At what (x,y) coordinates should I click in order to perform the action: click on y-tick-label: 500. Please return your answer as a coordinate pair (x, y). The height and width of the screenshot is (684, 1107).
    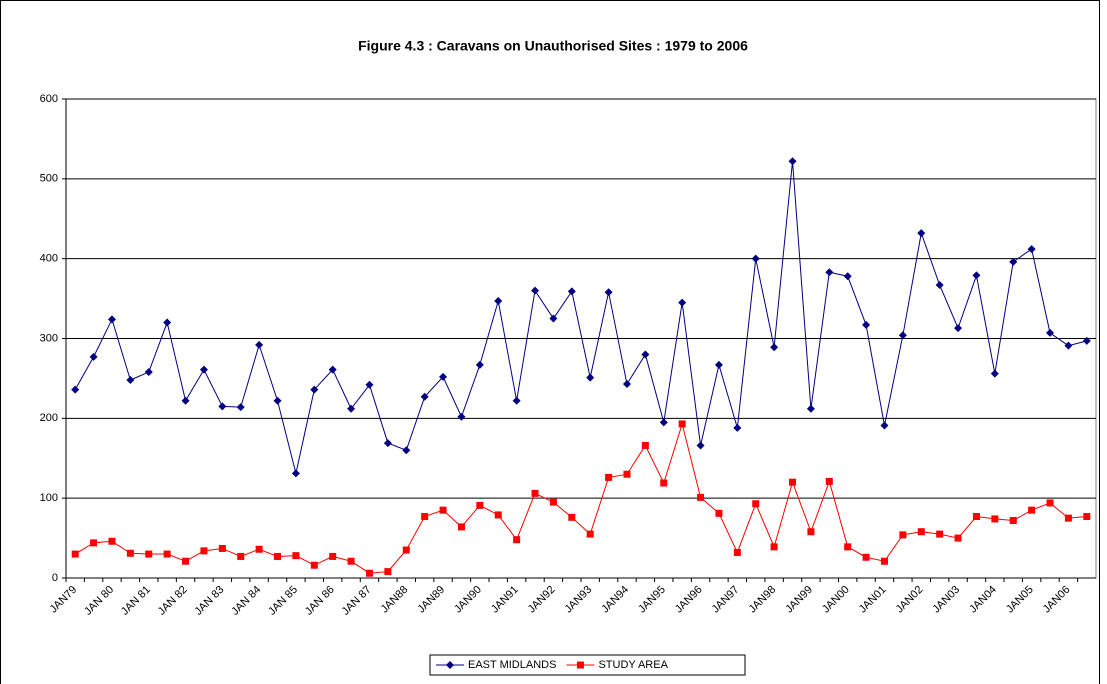
    Looking at the image, I should click on (49, 179).